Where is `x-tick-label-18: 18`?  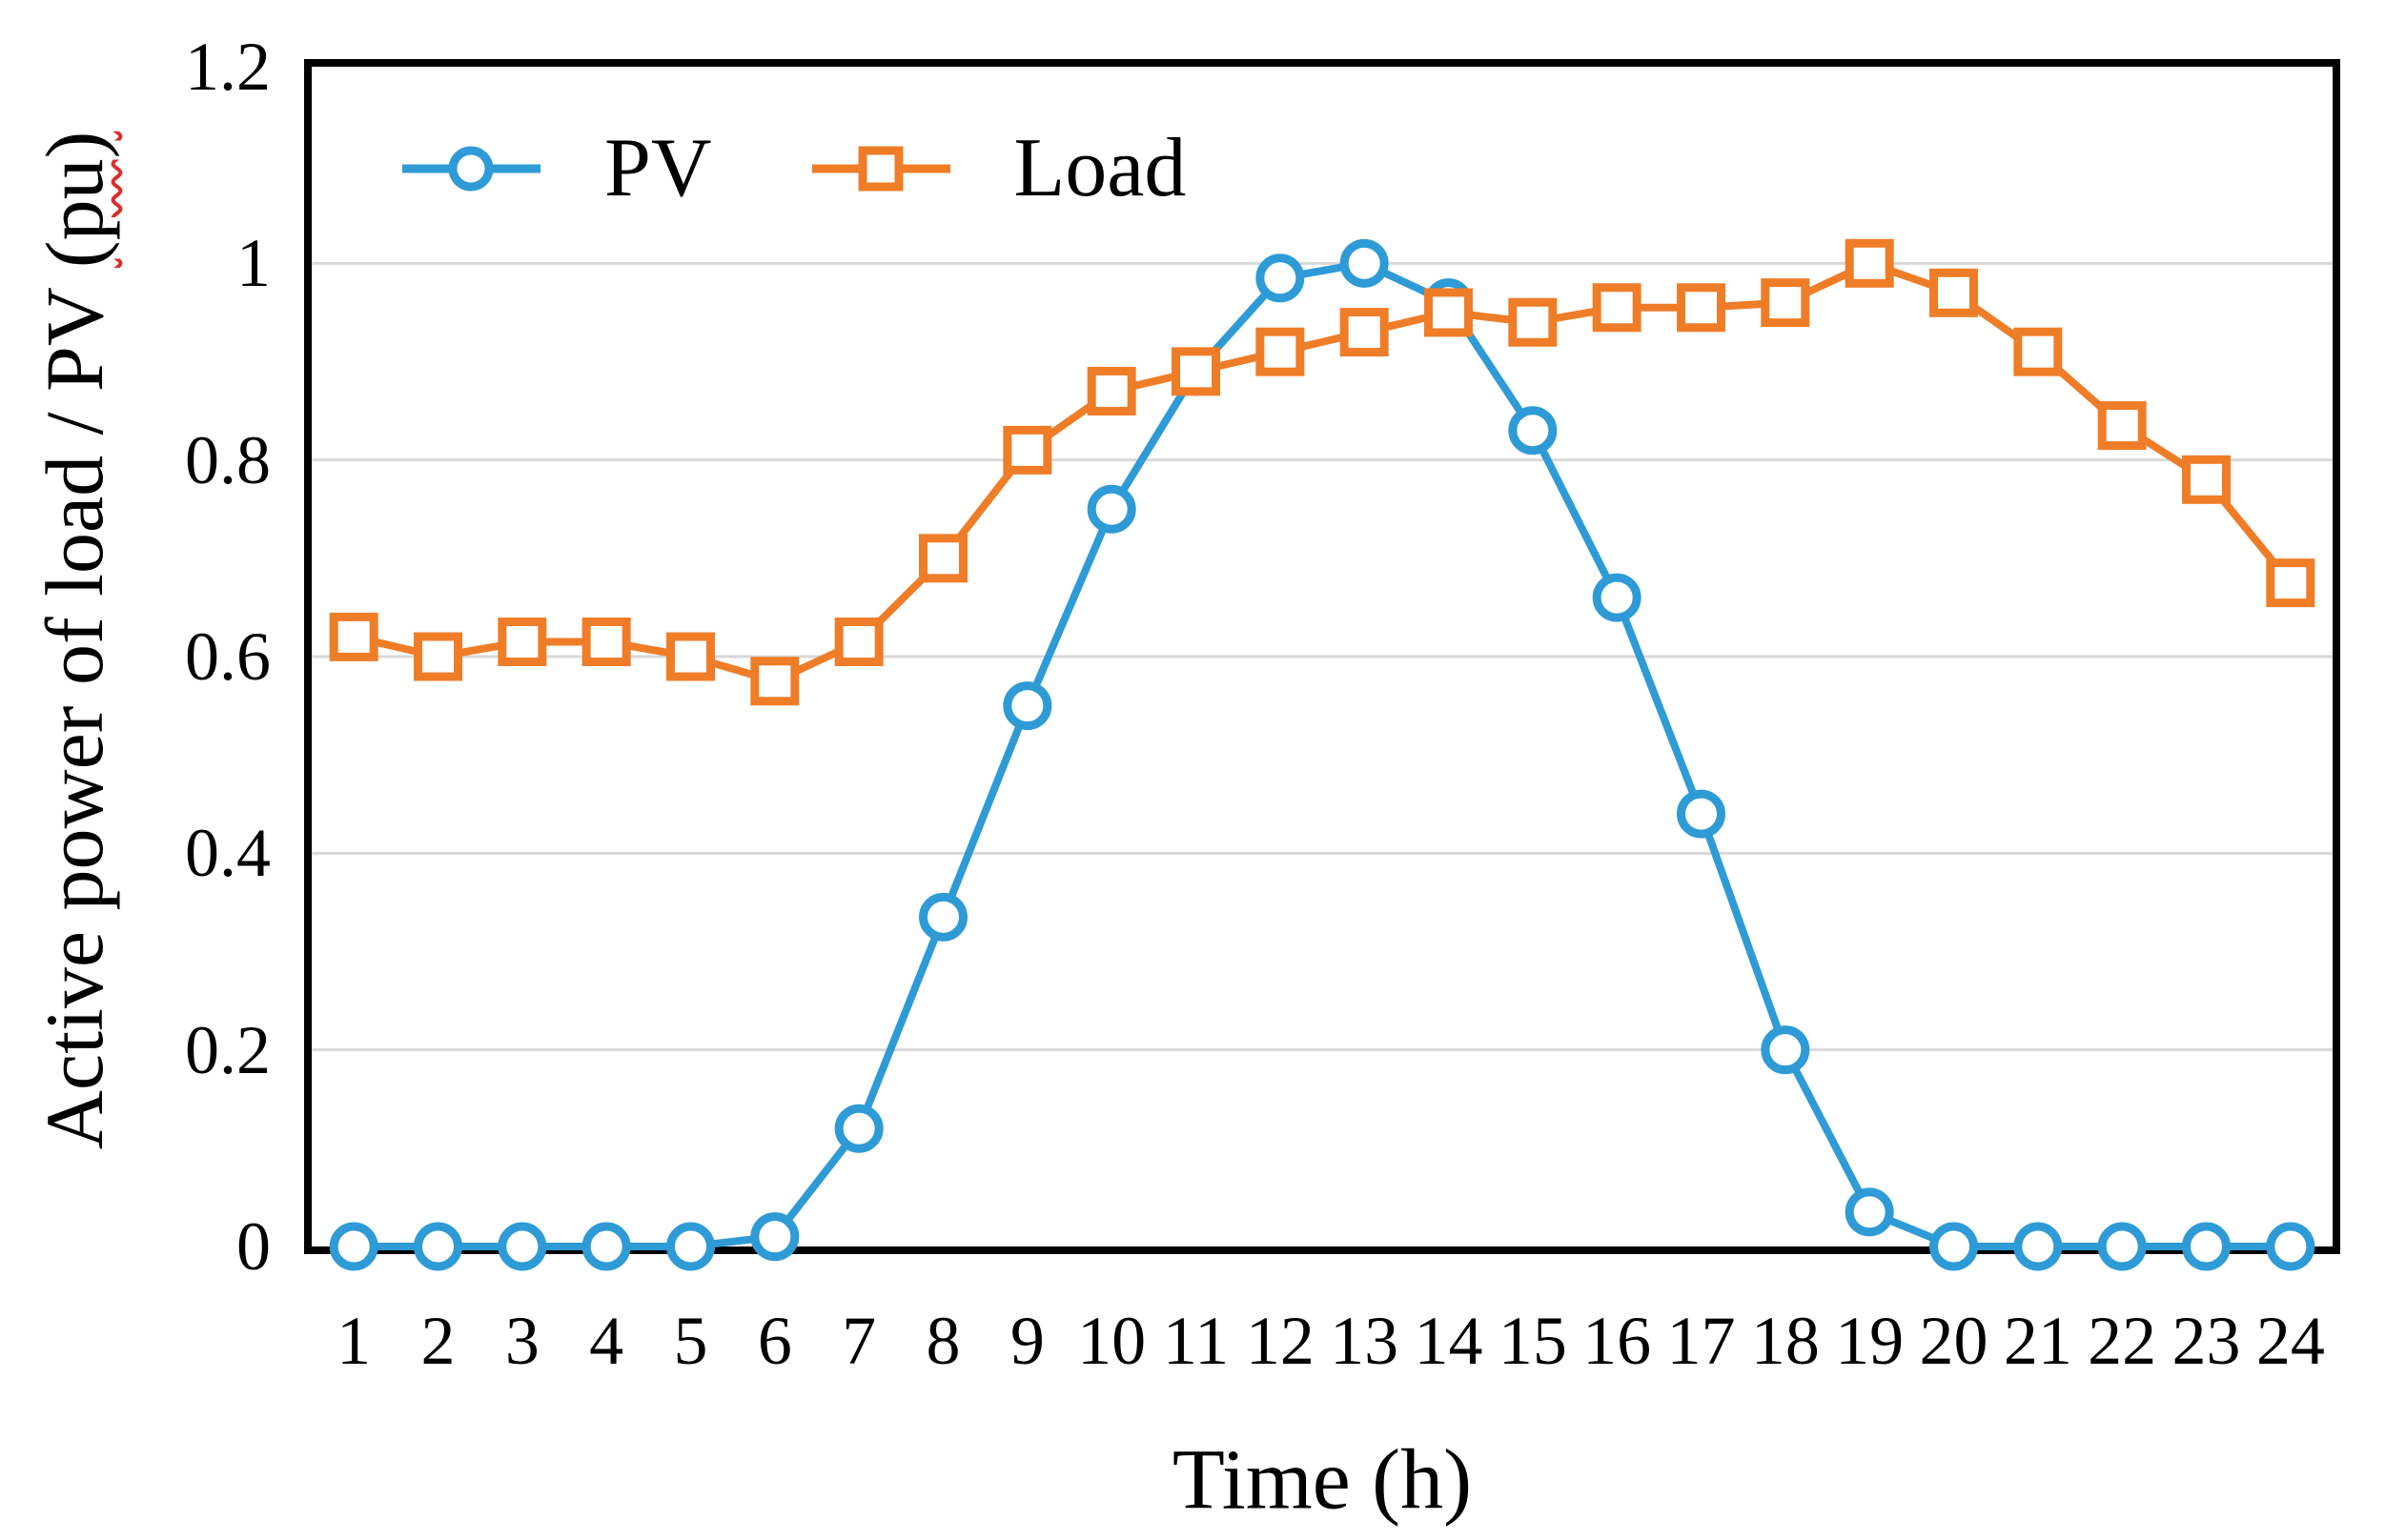 x-tick-label-18: 18 is located at coordinates (1785, 1341).